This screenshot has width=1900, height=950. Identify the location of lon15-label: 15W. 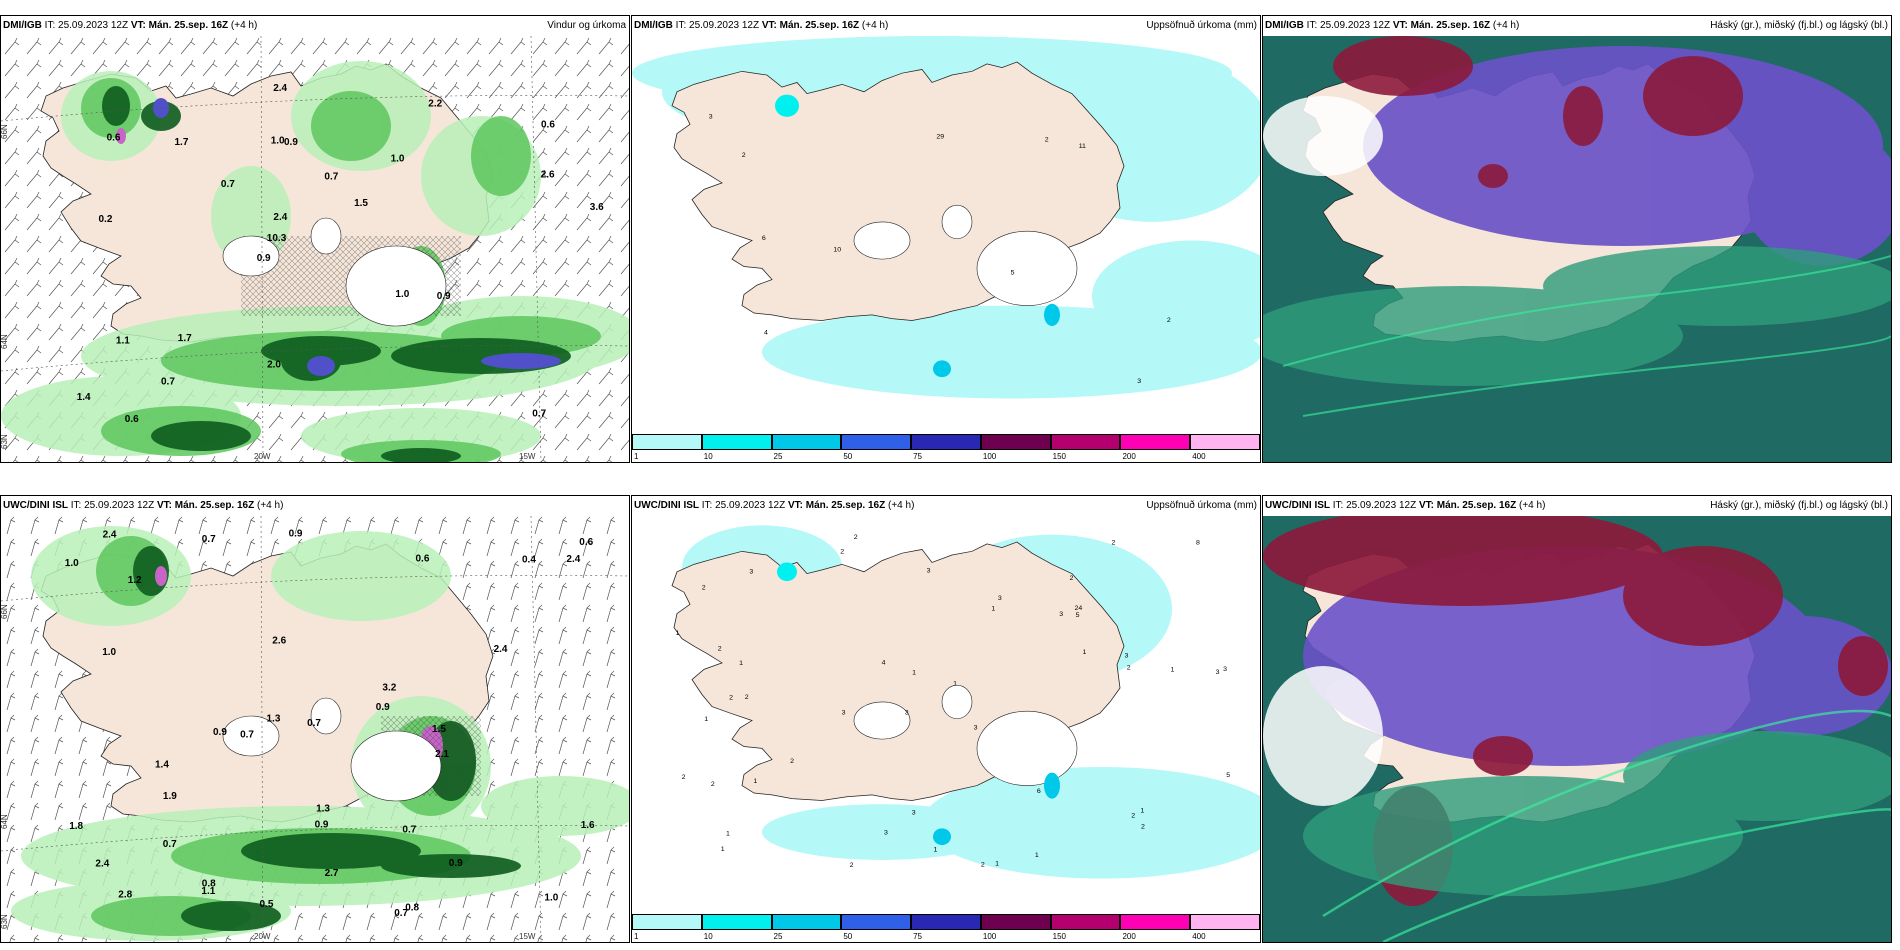
(527, 456).